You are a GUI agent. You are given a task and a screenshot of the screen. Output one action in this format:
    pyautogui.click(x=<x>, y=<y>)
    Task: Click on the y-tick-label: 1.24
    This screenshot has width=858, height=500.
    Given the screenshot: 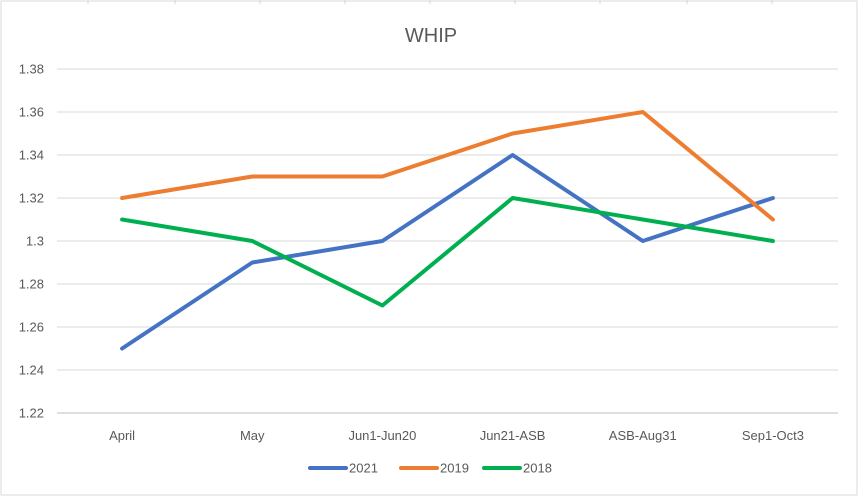 What is the action you would take?
    pyautogui.click(x=31, y=370)
    